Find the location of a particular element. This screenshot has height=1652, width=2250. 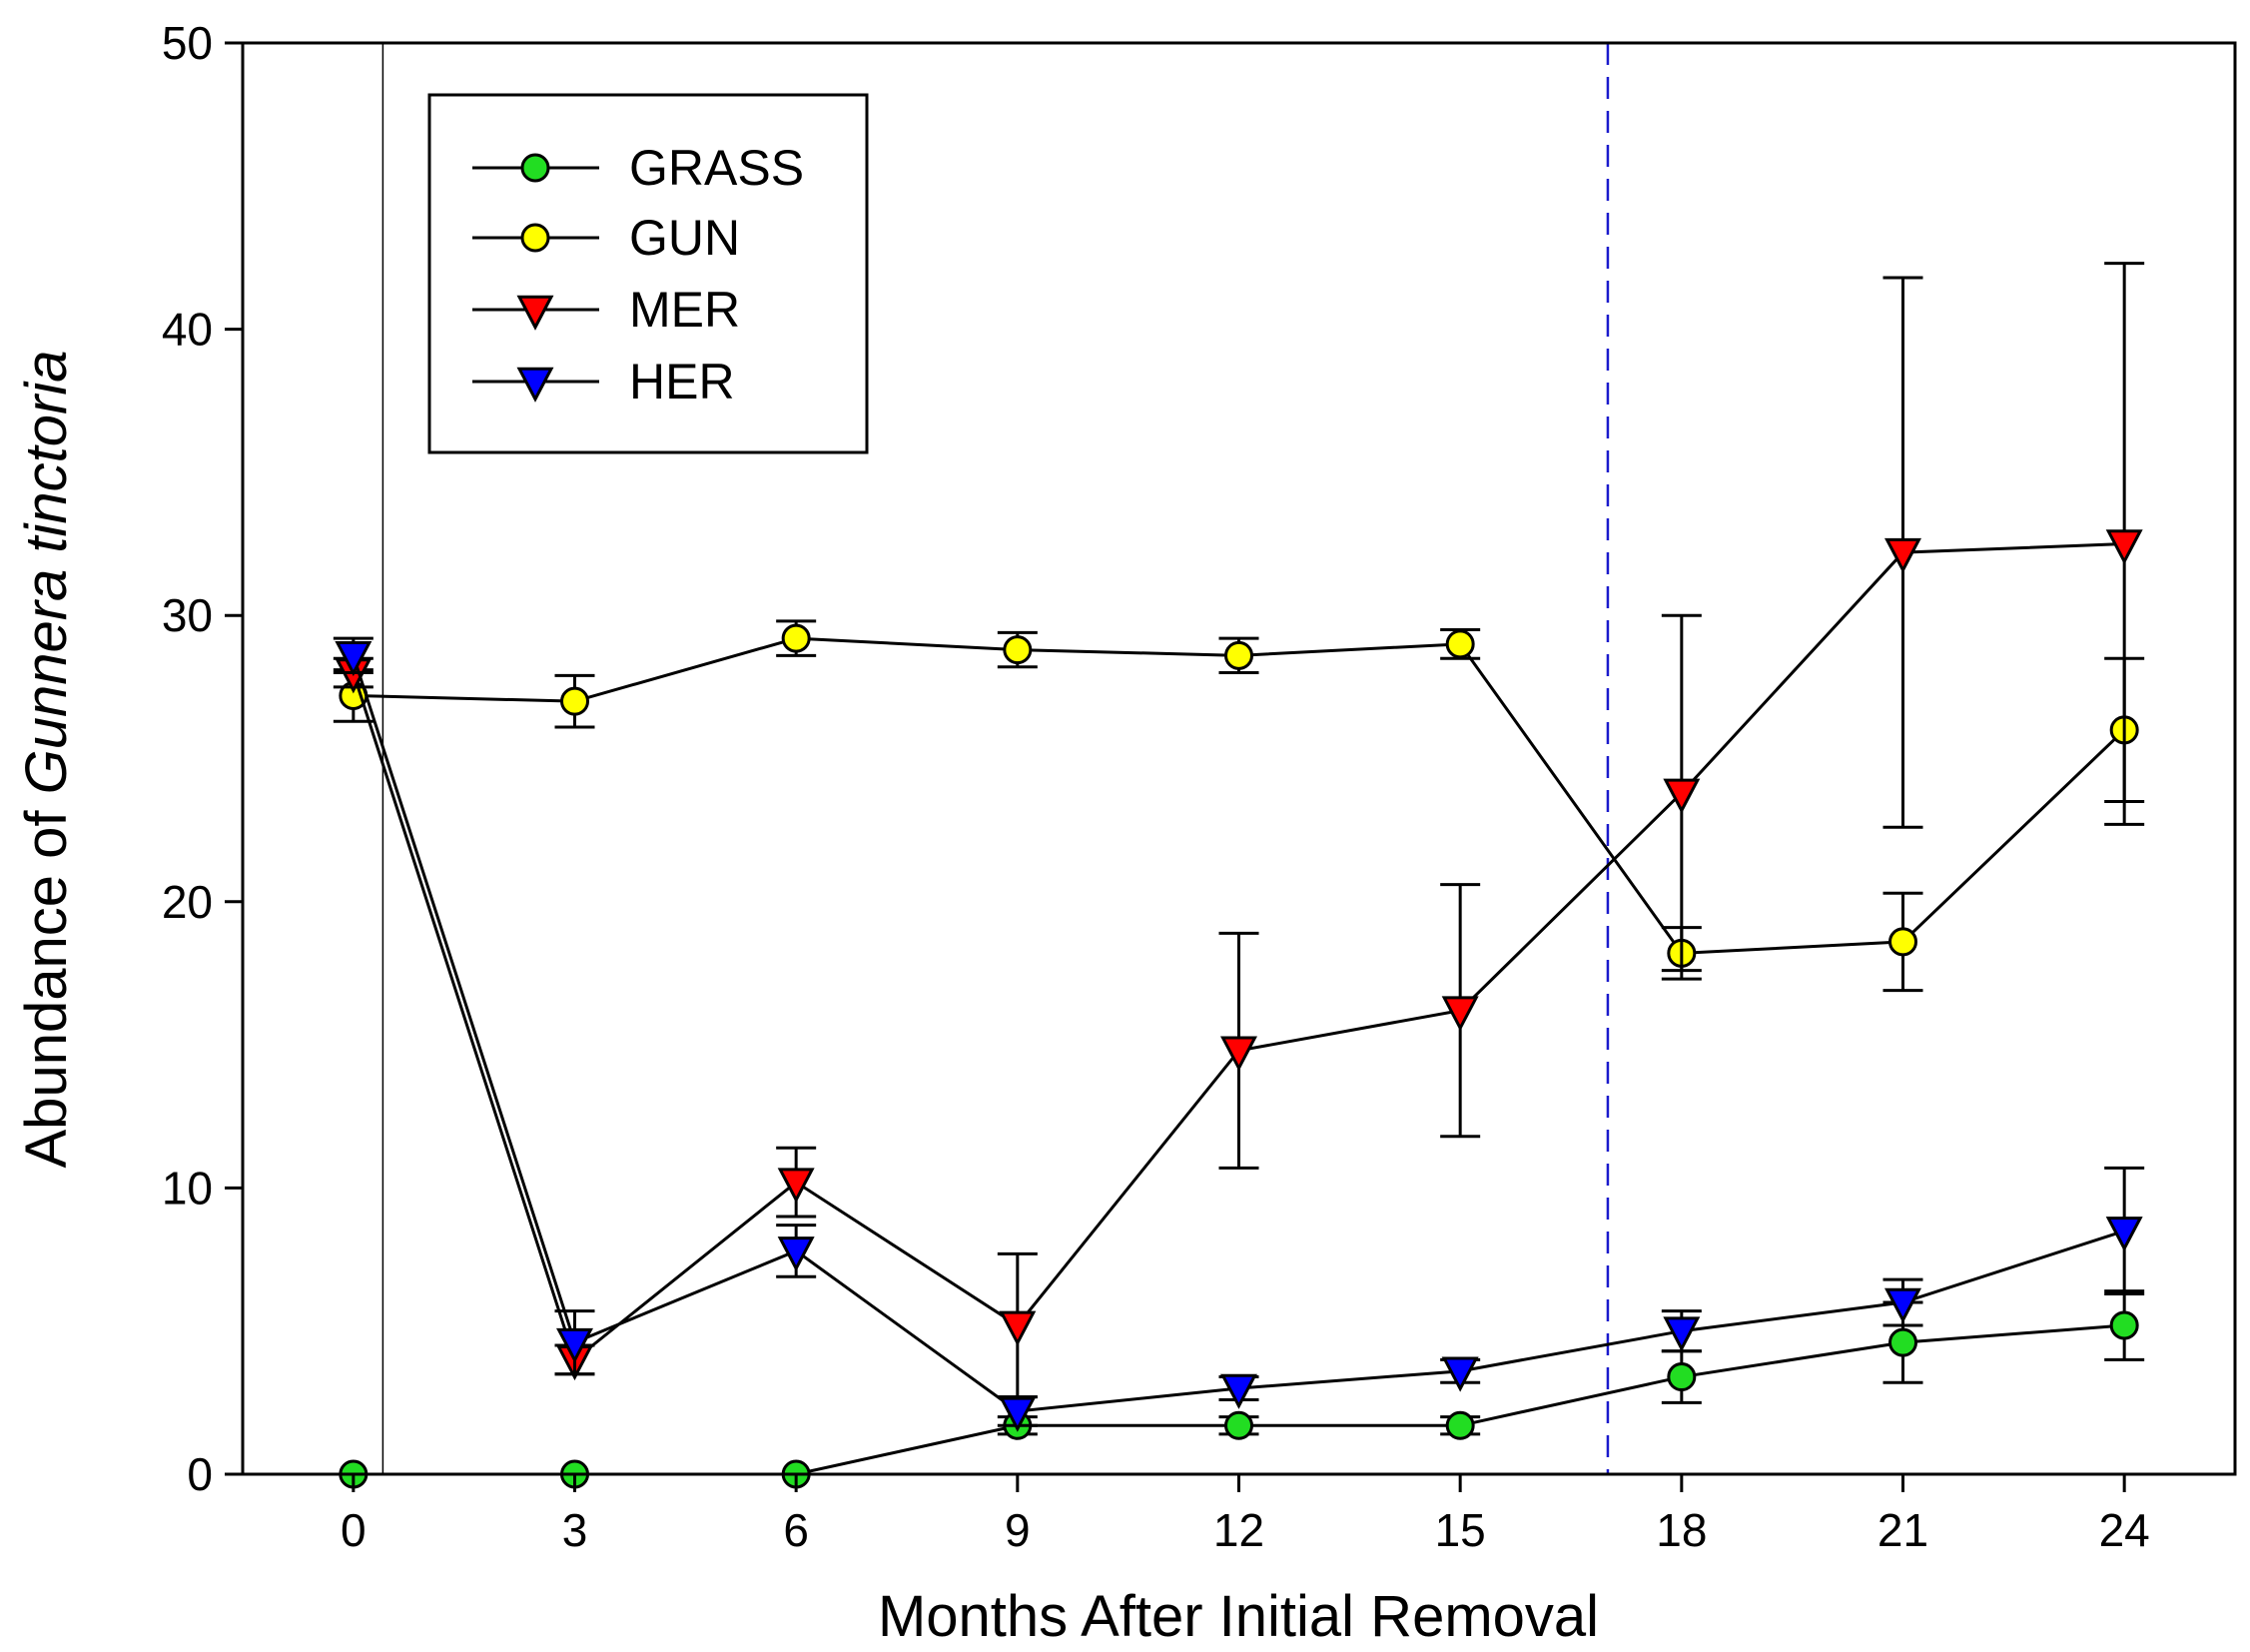

x-tick-label: 12 is located at coordinates (1239, 1530).